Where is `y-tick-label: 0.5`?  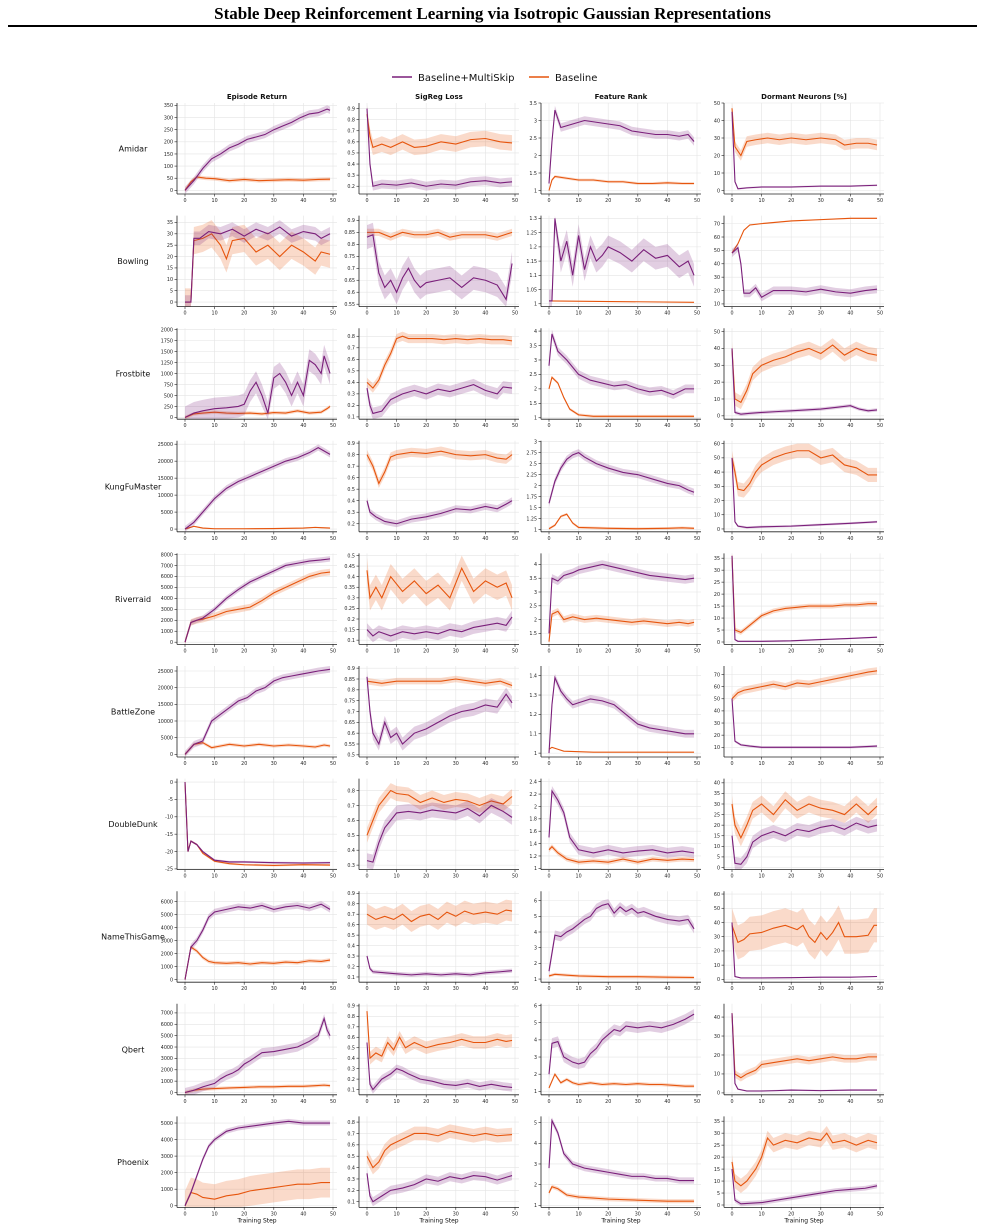 y-tick-label: 0.5 is located at coordinates (351, 372).